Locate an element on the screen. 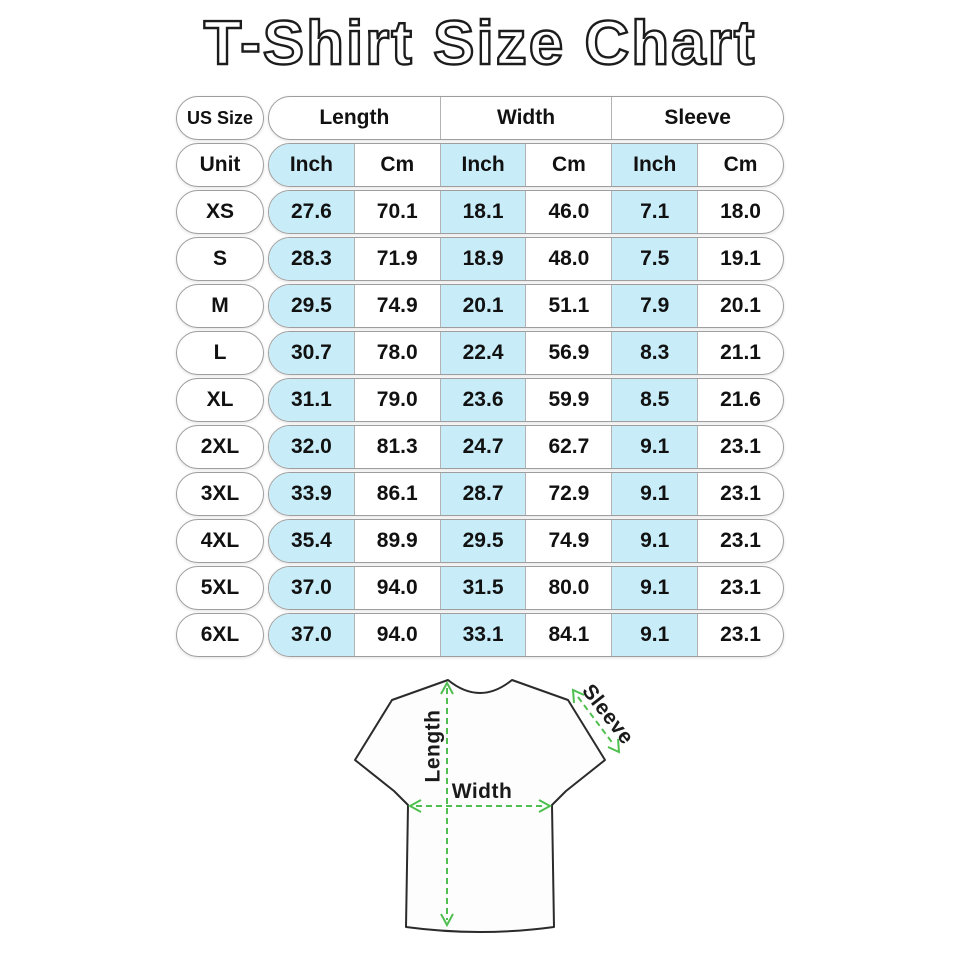  unit-cell-sleeve-cm: Cm is located at coordinates (740, 165).